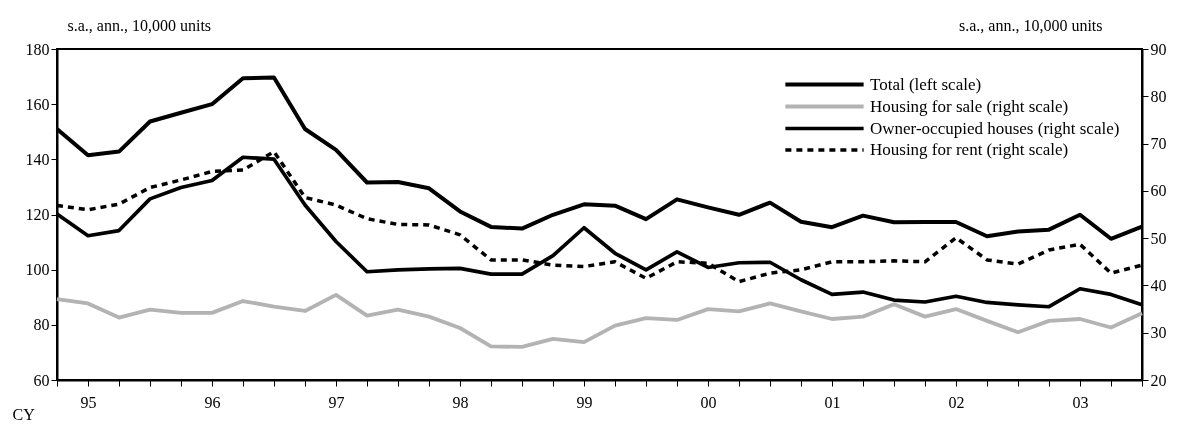 The width and height of the screenshot is (1196, 430). I want to click on line-series, so click(599, 320).